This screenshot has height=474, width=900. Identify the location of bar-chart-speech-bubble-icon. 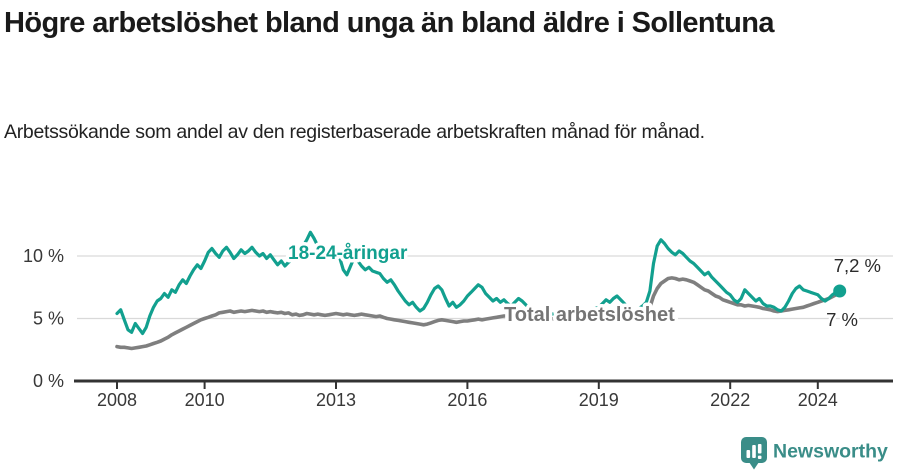
(754, 453).